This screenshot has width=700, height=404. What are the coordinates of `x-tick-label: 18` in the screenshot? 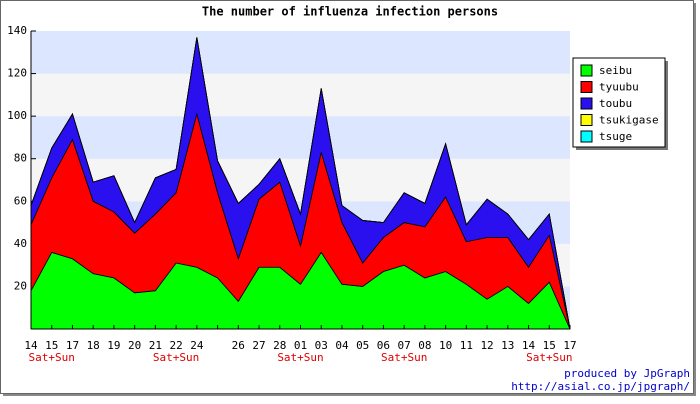 It's located at (93, 345).